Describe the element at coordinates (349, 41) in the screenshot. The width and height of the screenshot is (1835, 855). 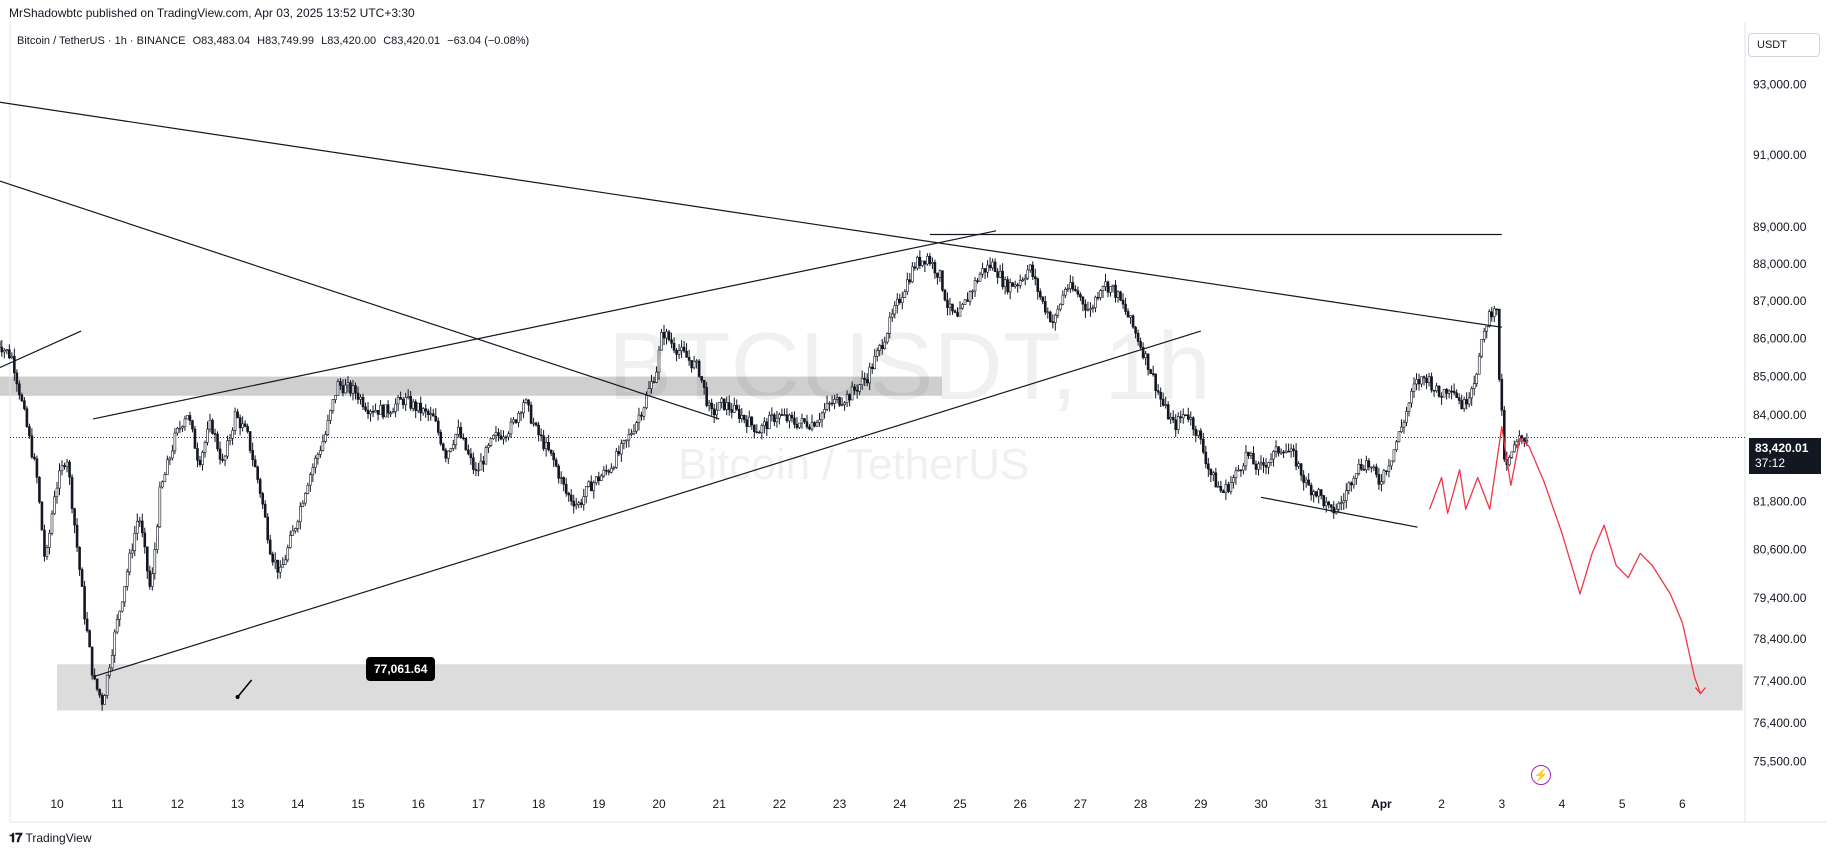
I see `ohlc-low: L83,420.00` at that location.